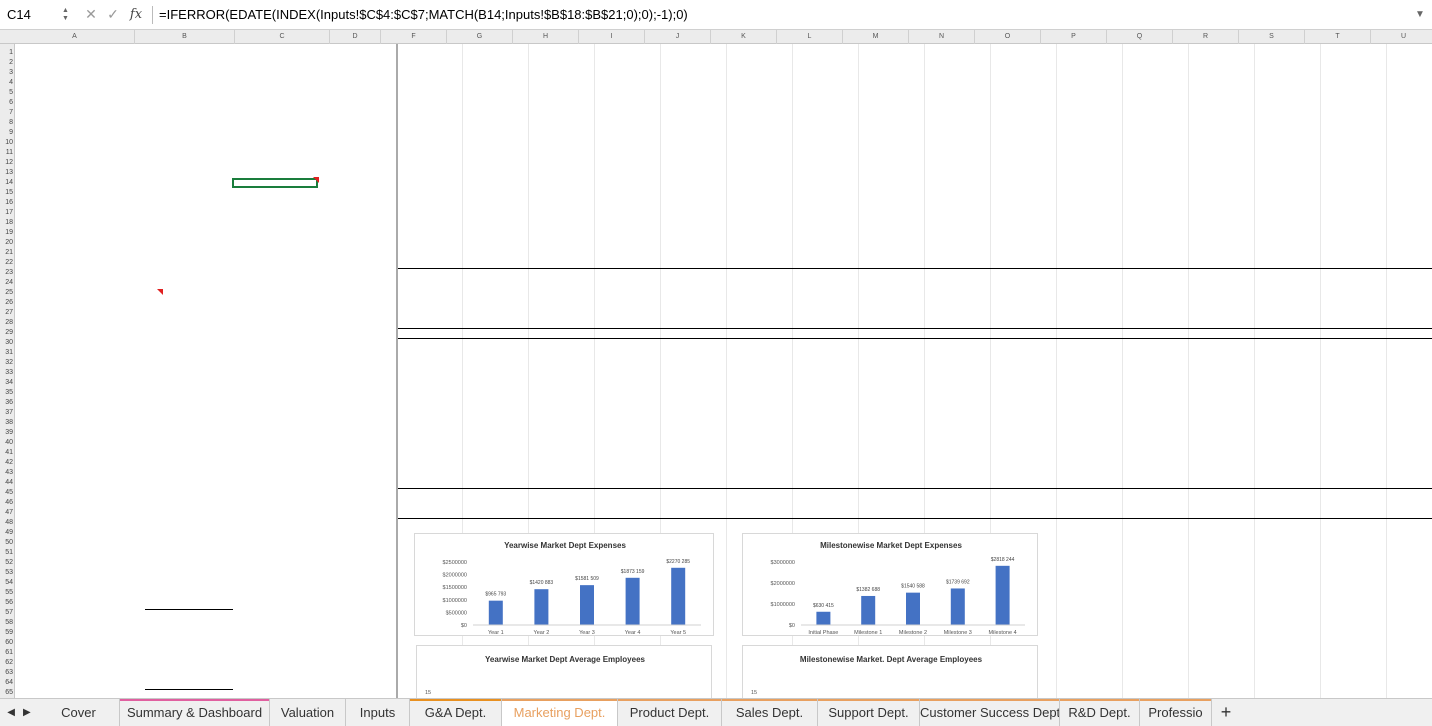 Image resolution: width=1432 pixels, height=726 pixels. What do you see at coordinates (355, 37) in the screenshot?
I see `column-header: D` at bounding box center [355, 37].